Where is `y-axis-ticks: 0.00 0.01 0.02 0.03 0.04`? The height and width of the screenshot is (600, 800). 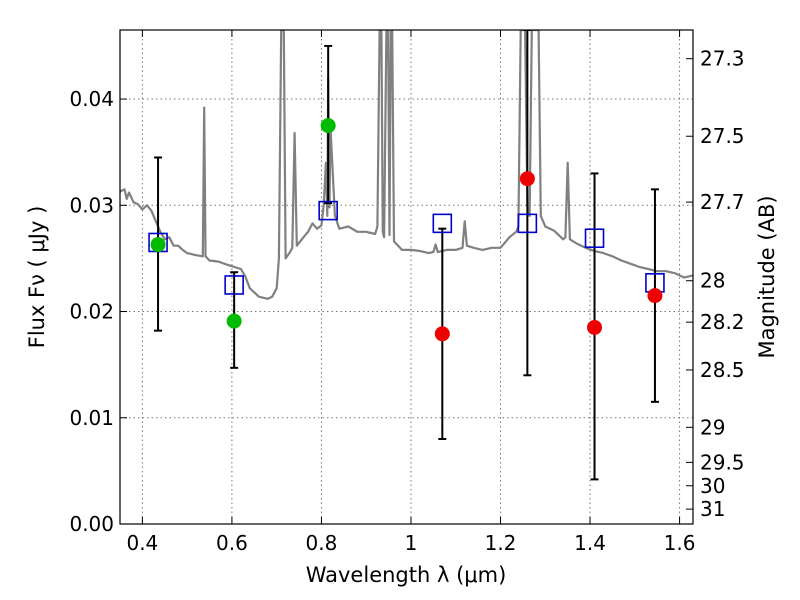 y-axis-ticks: 0.00 0.01 0.02 0.03 0.04 is located at coordinates (98, 311).